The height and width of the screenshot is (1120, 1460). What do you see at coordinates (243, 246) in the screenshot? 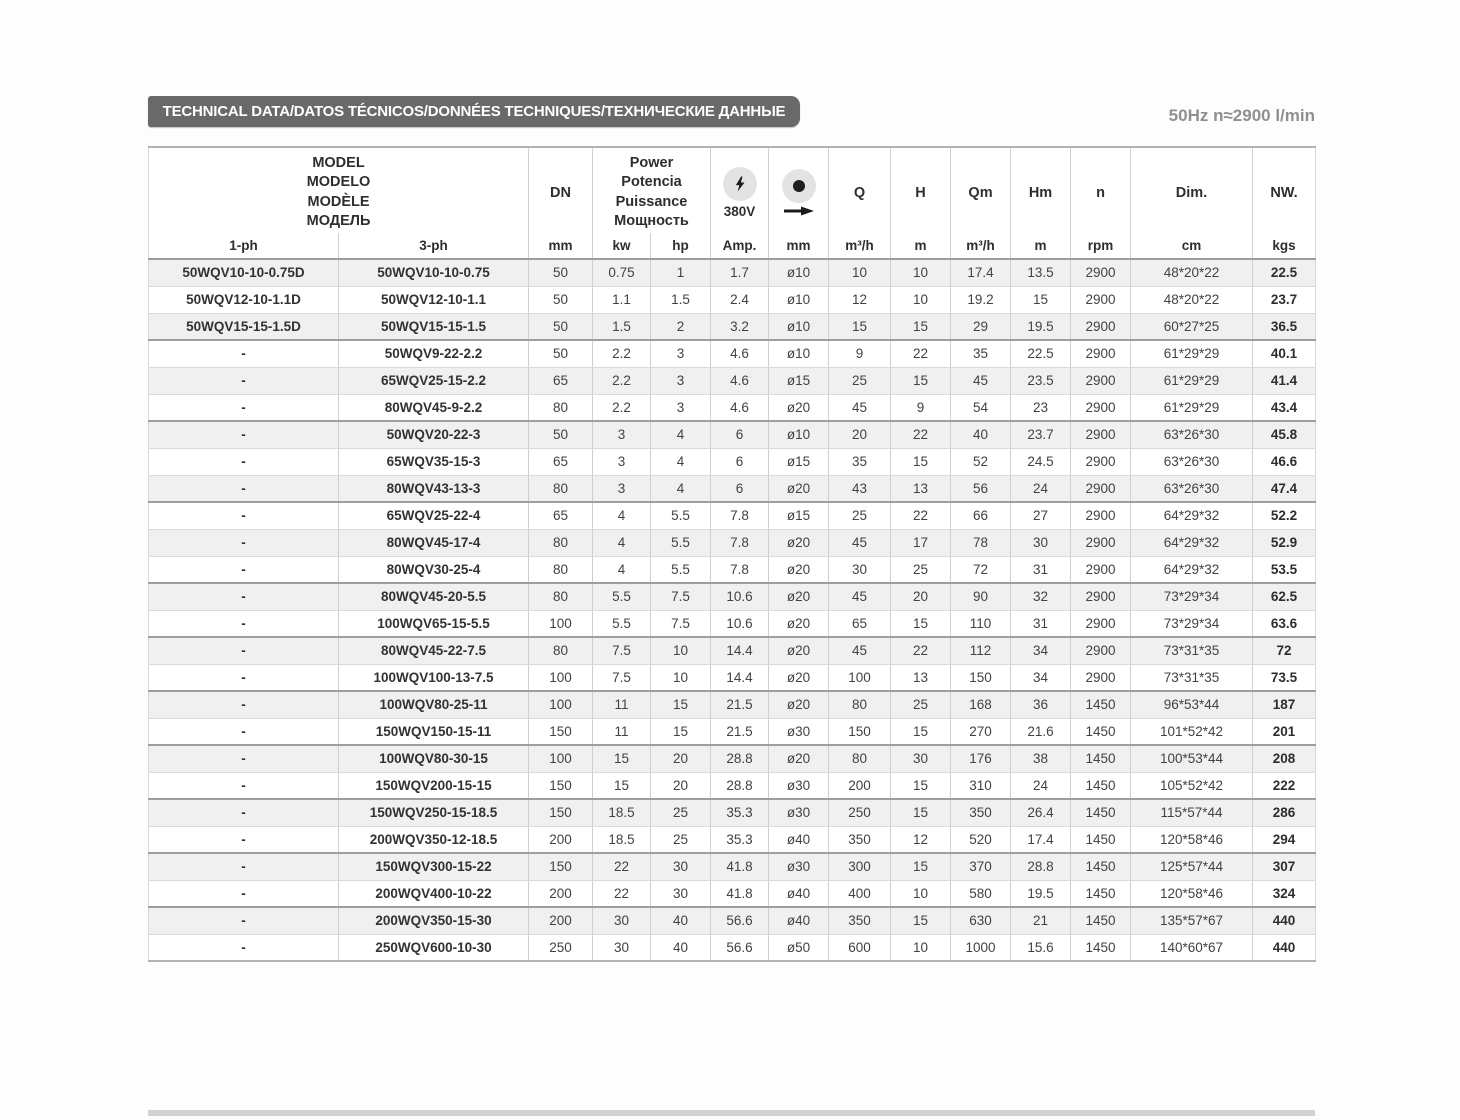
I see `unit-label: 1-ph` at bounding box center [243, 246].